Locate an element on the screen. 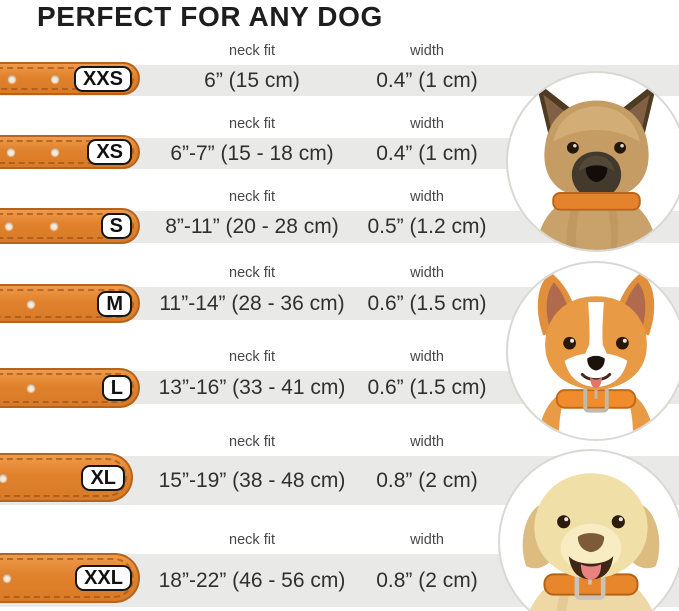  corgi-photo is located at coordinates (592, 351).